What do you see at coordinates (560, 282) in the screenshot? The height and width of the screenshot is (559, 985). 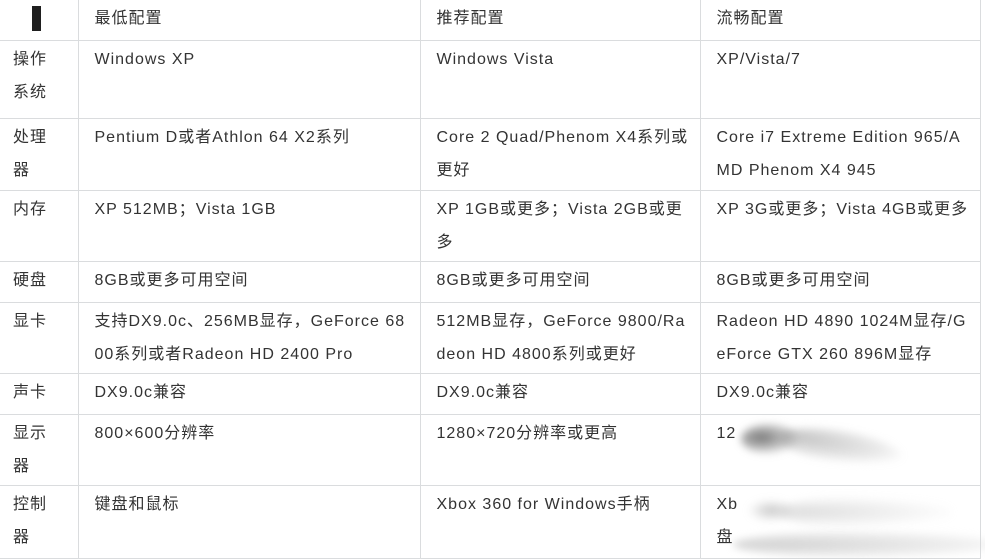 I see `cell-hdd-recommended: 8GB或更多可用空间` at bounding box center [560, 282].